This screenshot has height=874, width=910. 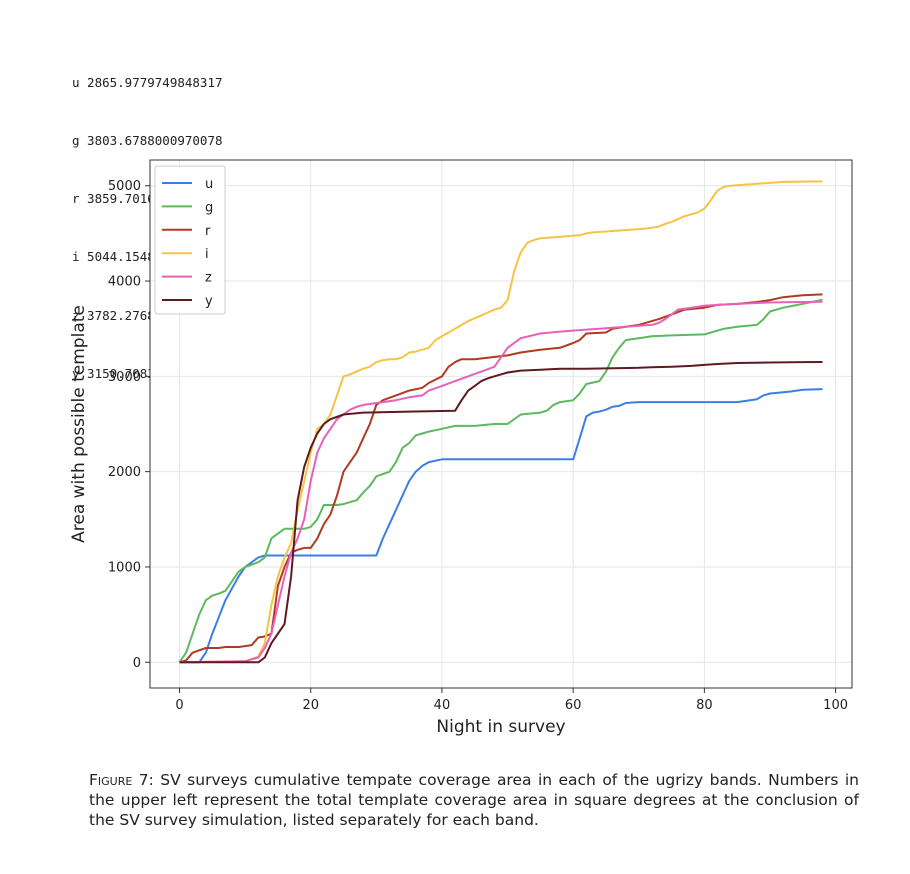 What do you see at coordinates (137, 663) in the screenshot?
I see `y-tick-label: 0` at bounding box center [137, 663].